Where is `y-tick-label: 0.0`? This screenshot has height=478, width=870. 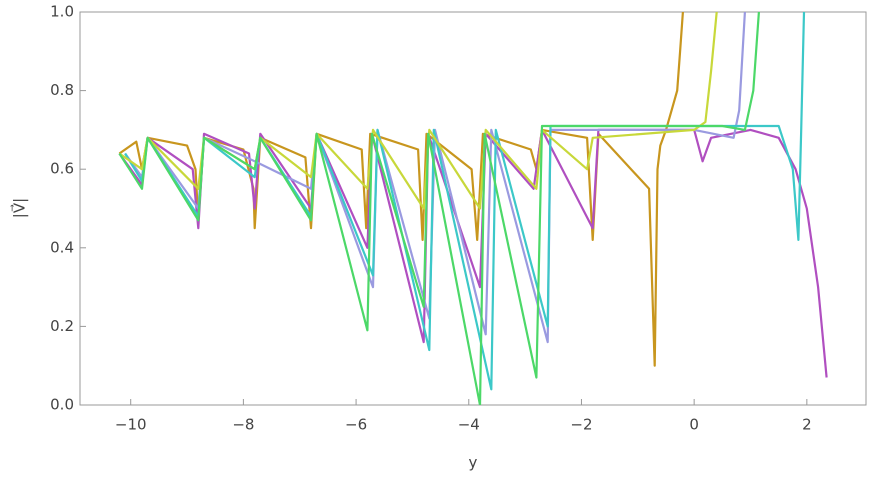 y-tick-label: 0.0 is located at coordinates (62, 405).